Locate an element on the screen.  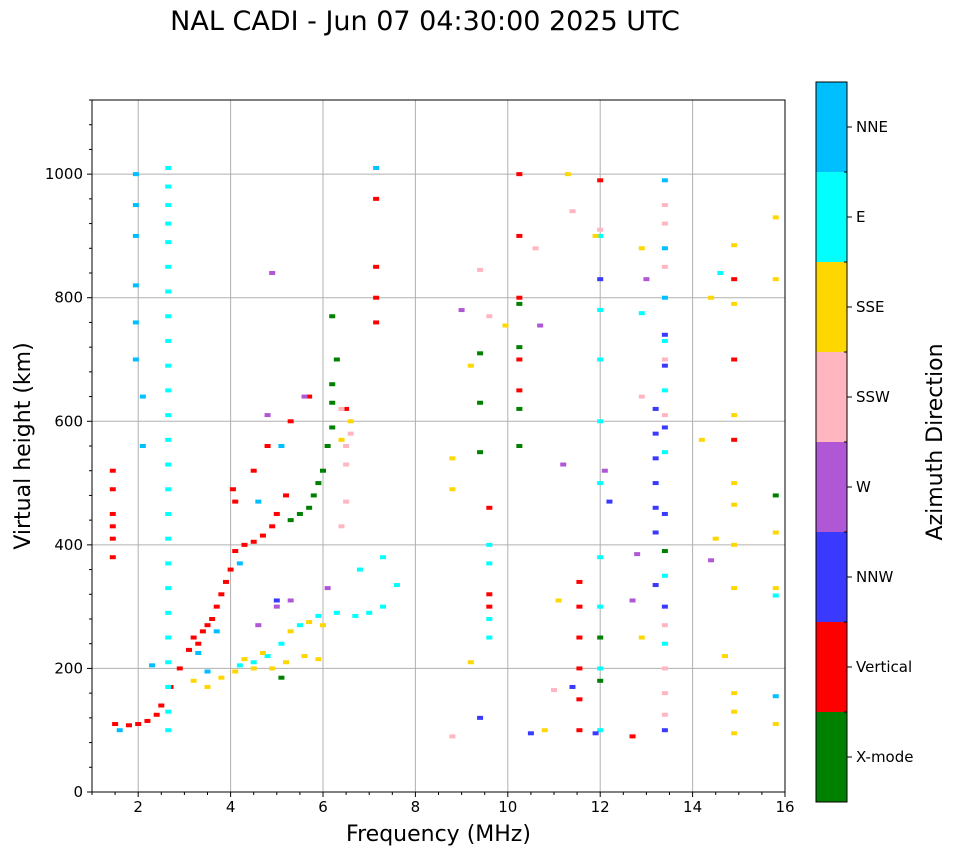
colorbar-swatch-x-mode is located at coordinates (831, 757).